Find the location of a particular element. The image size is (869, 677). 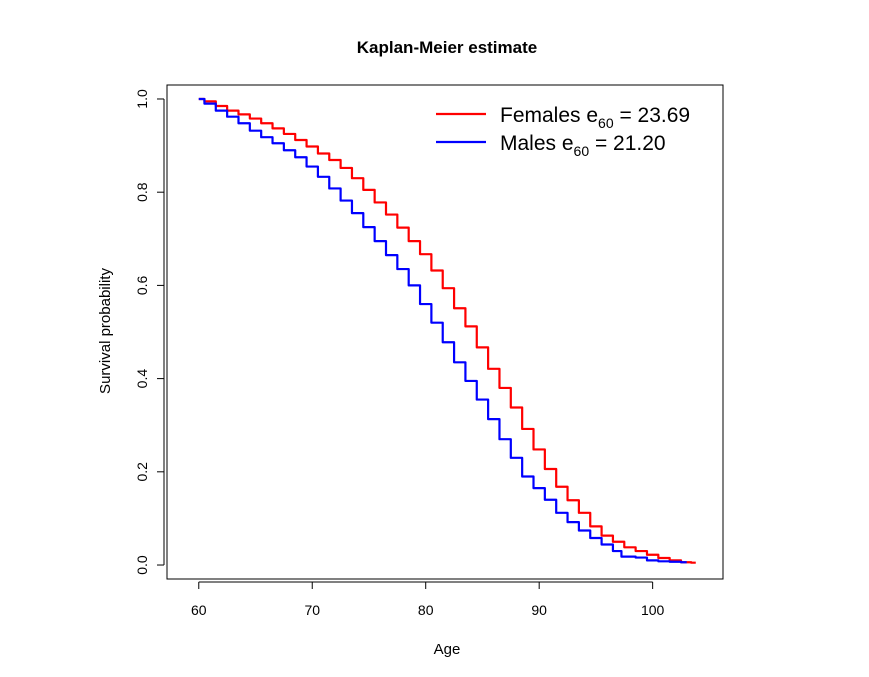

legend-label-males: Males e60 = 21.20 is located at coordinates (583, 145).